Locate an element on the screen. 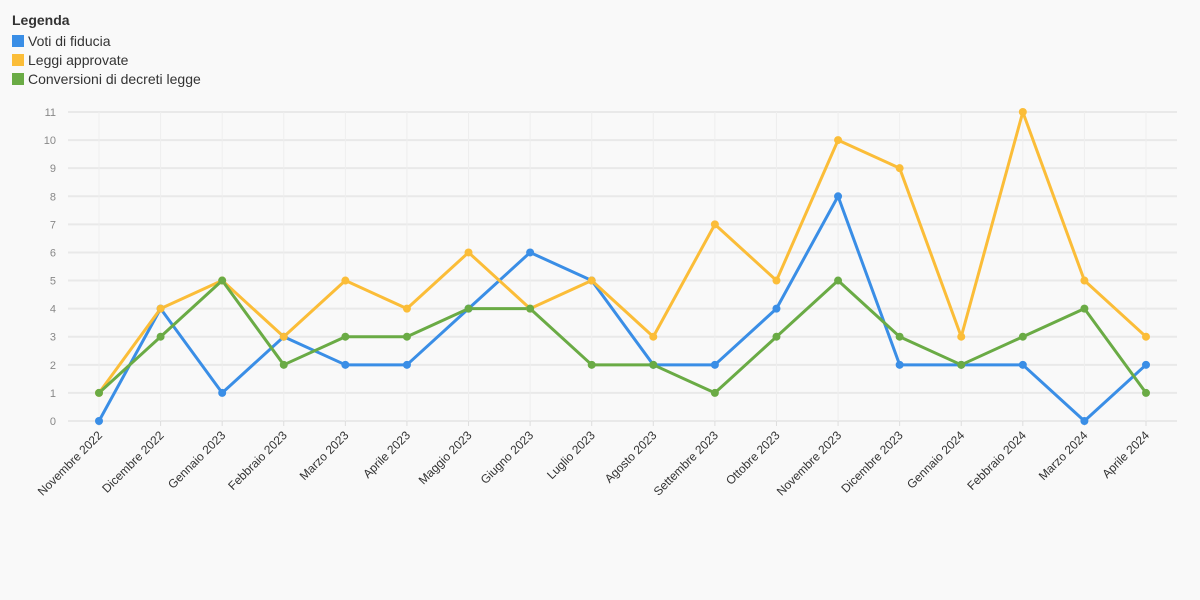 This screenshot has height=600, width=1200. x-tick-label: Giugno 2023 is located at coordinates (507, 457).